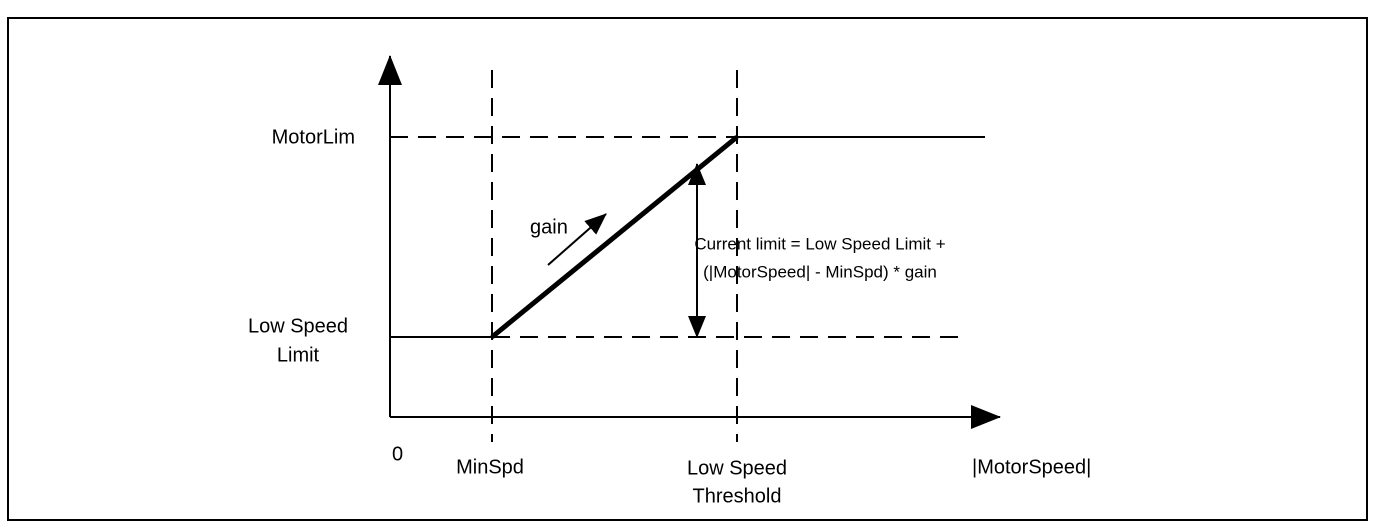 The image size is (1375, 524). I want to click on x-label: Threshold, so click(737, 496).